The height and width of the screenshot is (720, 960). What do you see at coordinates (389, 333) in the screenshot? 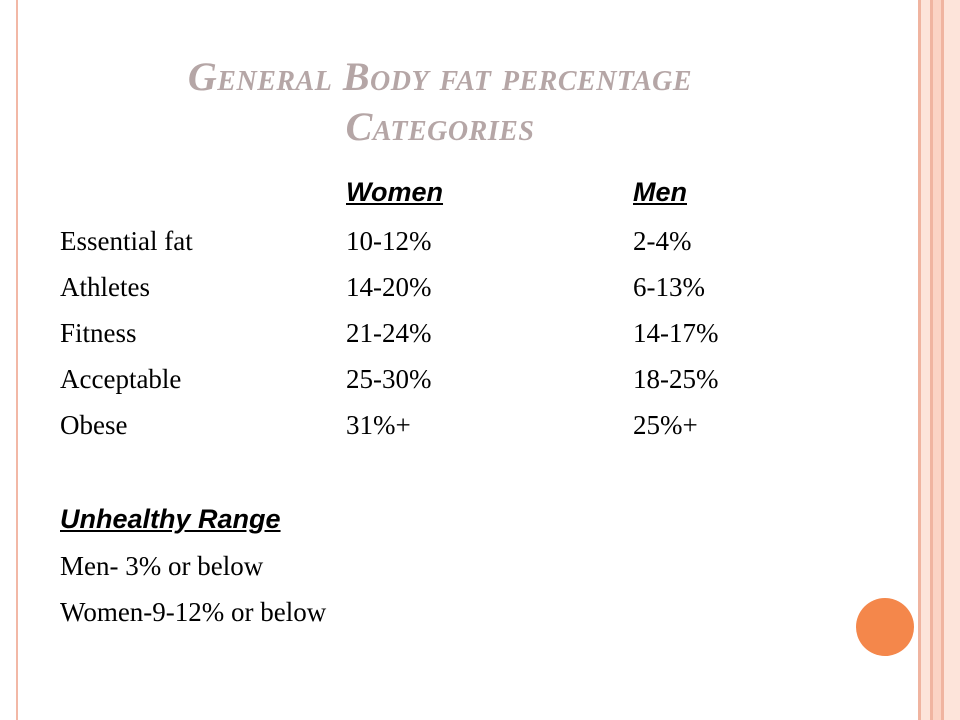
I see `row-women-value: 21-24%` at bounding box center [389, 333].